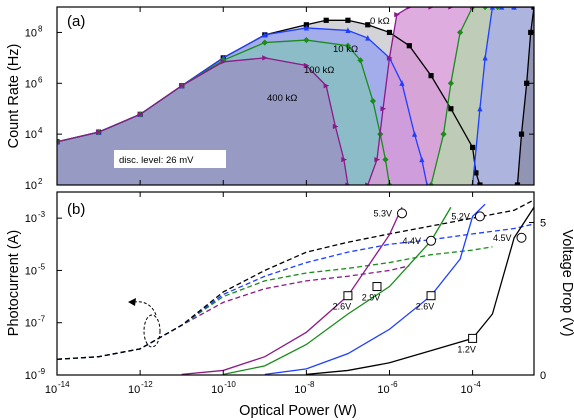 The height and width of the screenshot is (420, 574). What do you see at coordinates (31, 219) in the screenshot?
I see `panel-b-ytick-label-3: 10` at bounding box center [31, 219].